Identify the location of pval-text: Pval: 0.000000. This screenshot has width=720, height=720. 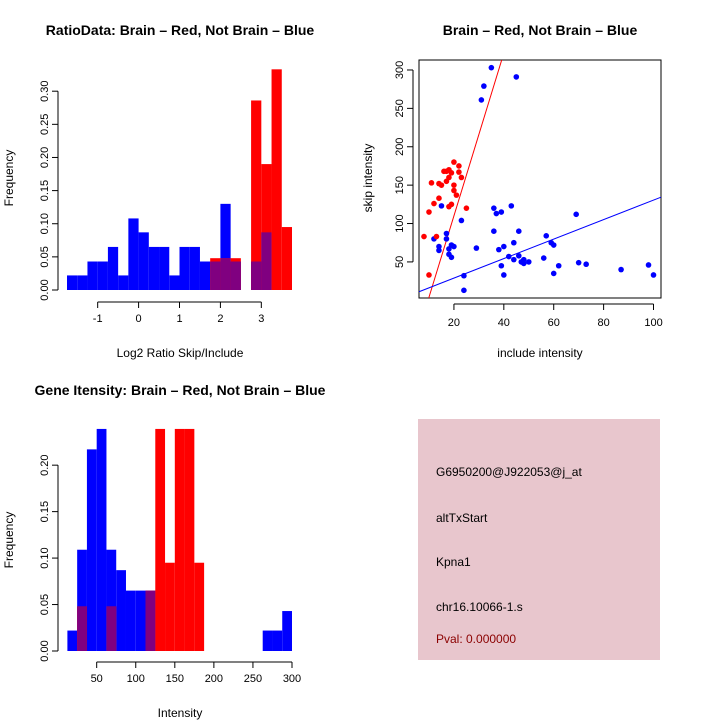
(476, 639).